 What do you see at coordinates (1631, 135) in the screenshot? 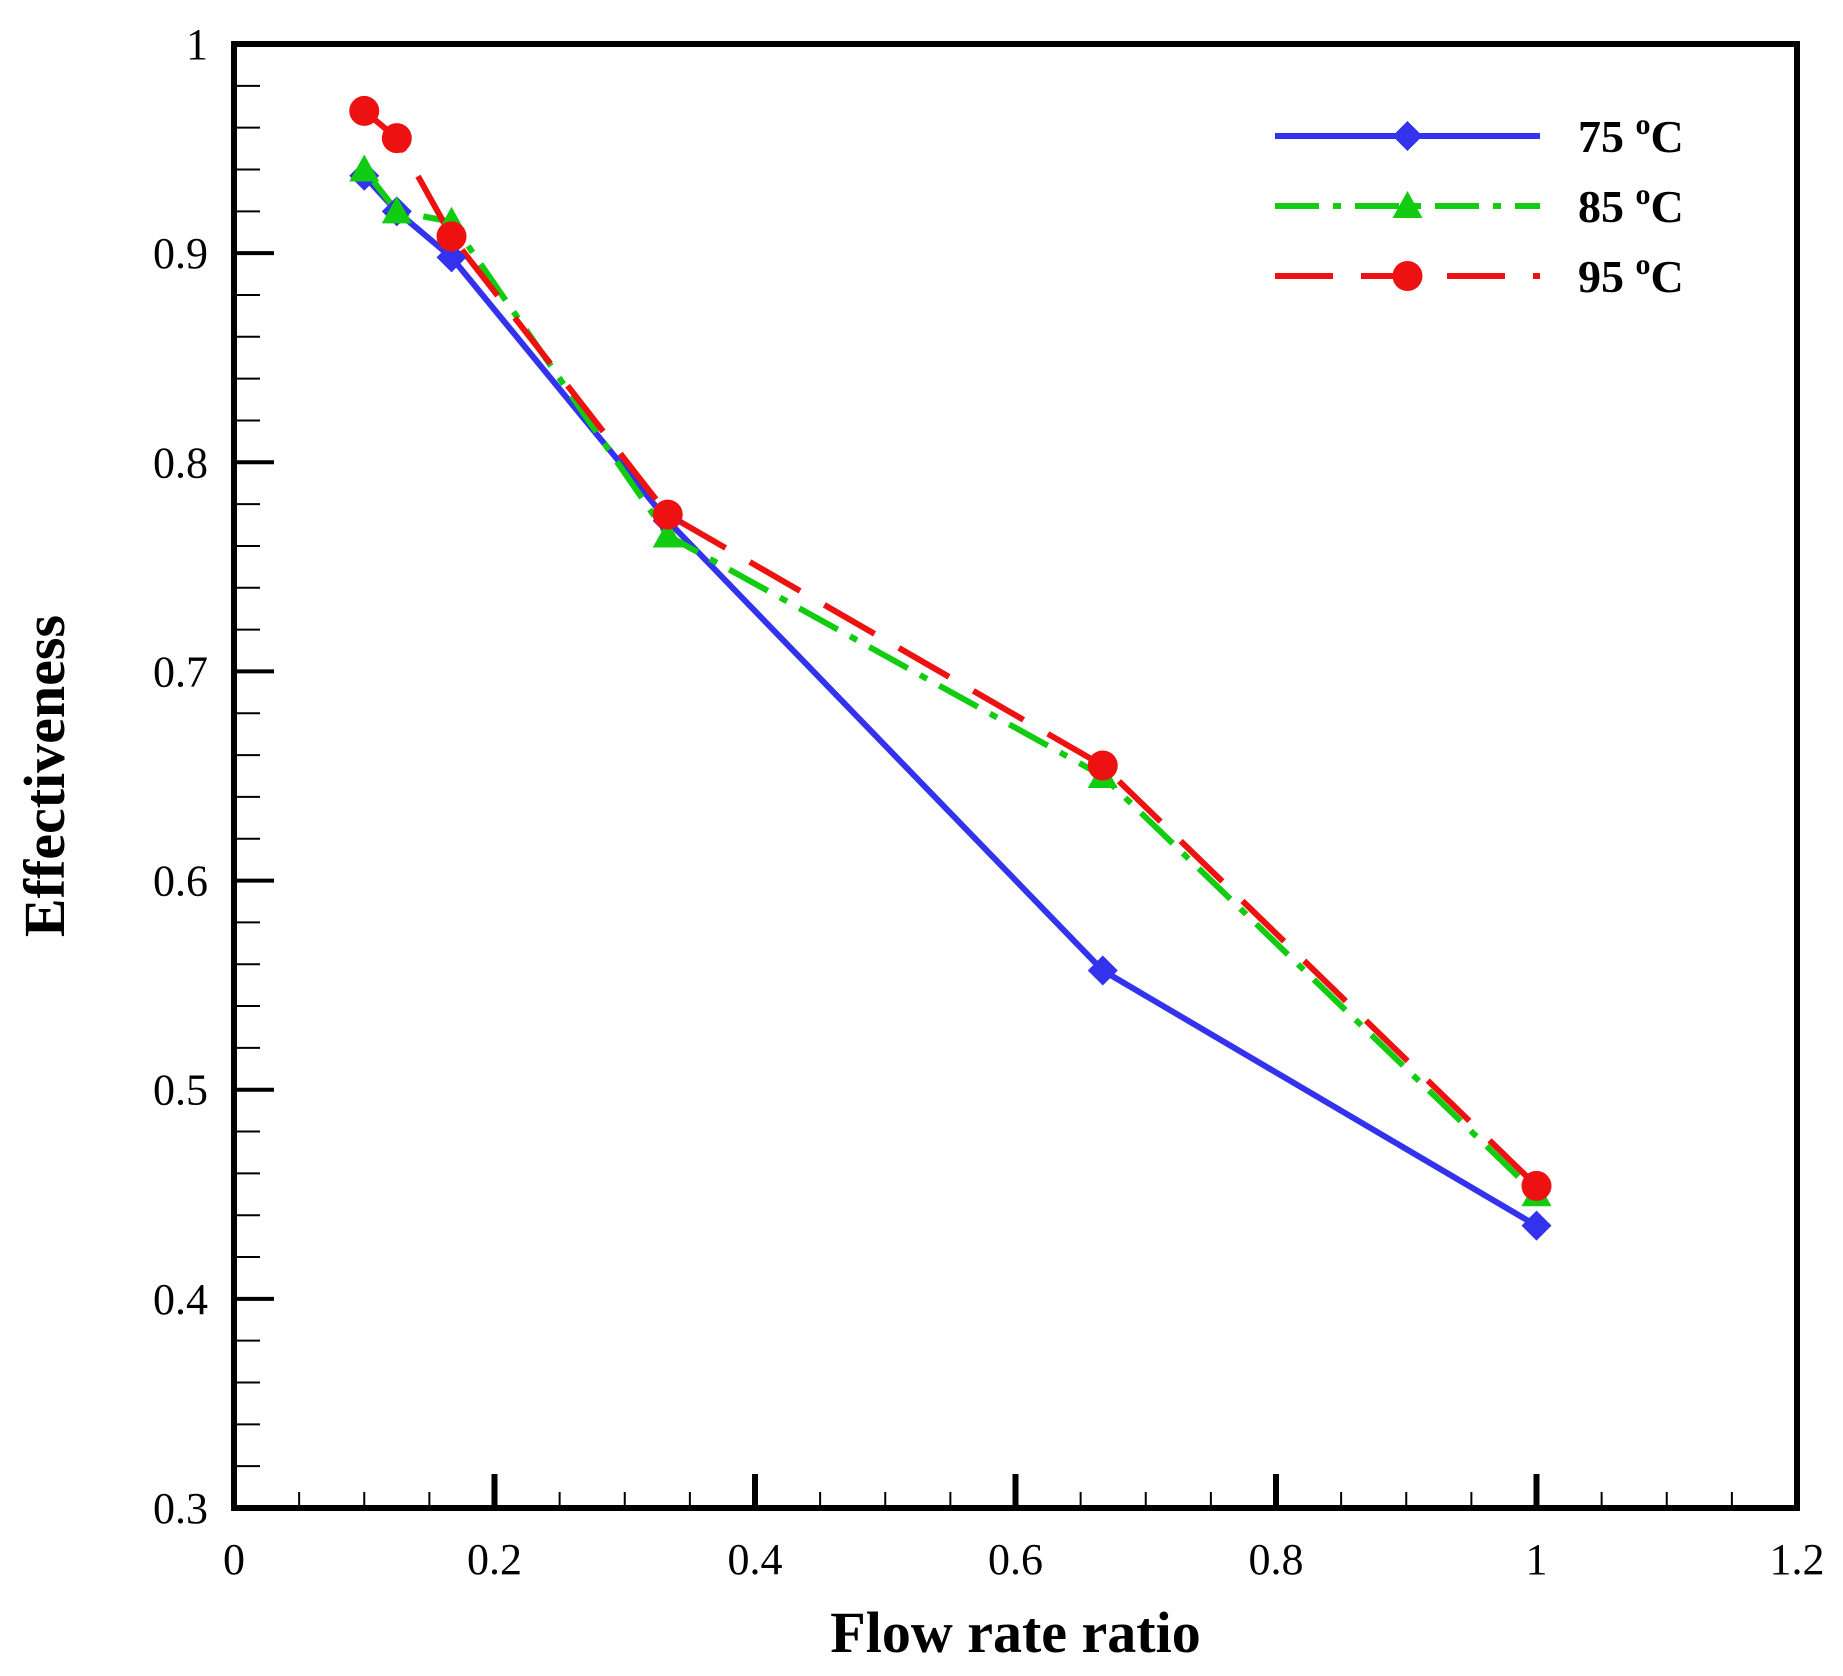
I see `legend-label-0: 75 oC` at bounding box center [1631, 135].